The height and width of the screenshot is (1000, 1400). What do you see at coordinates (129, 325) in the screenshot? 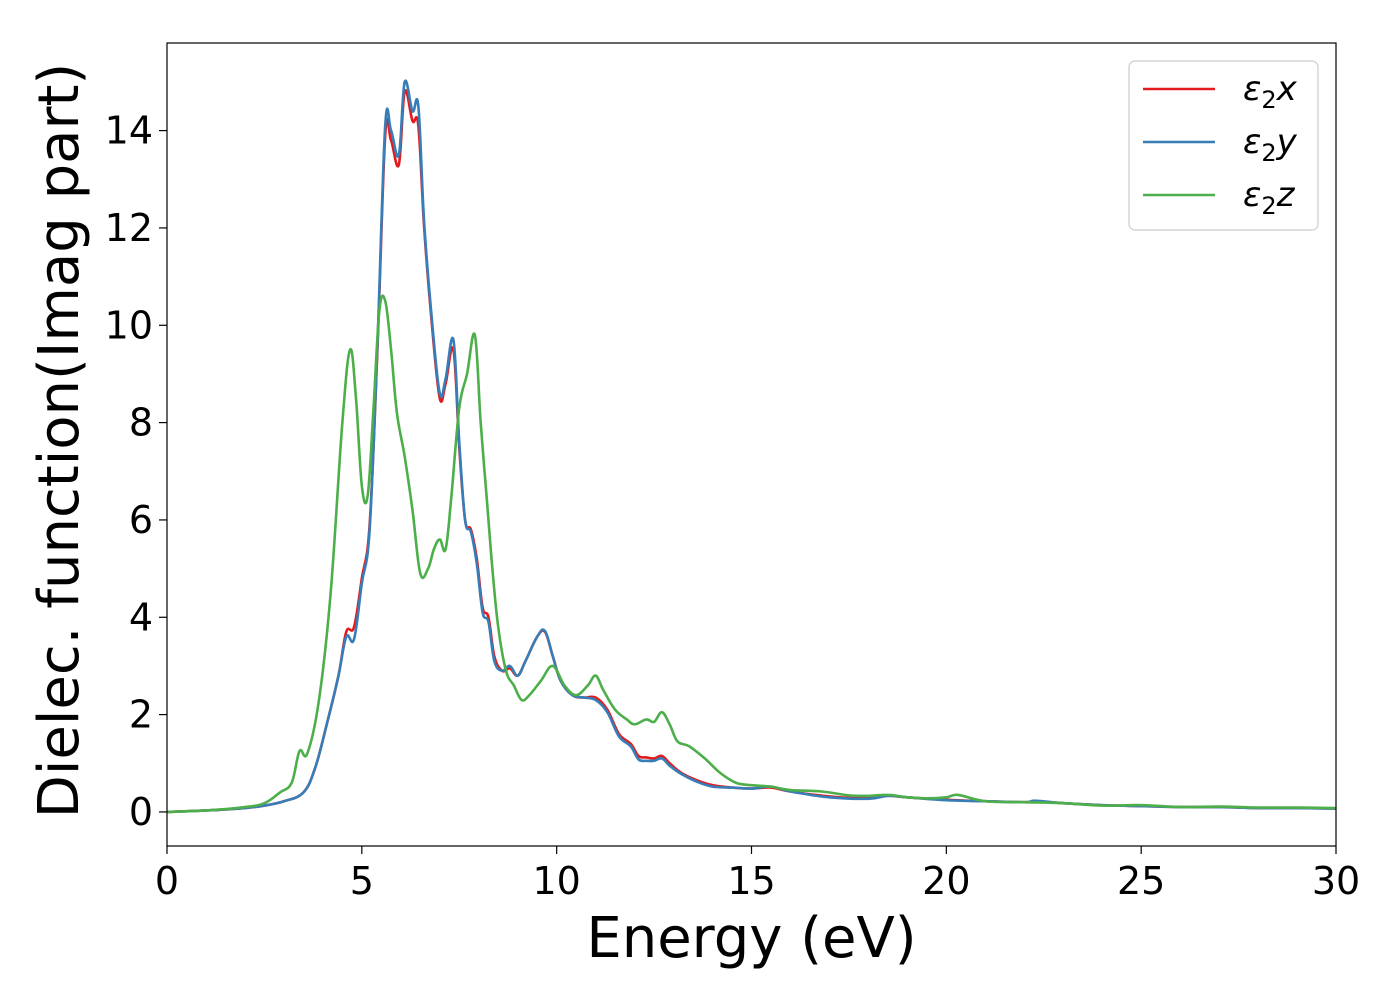
I see `y-tick-label: 10` at bounding box center [129, 325].